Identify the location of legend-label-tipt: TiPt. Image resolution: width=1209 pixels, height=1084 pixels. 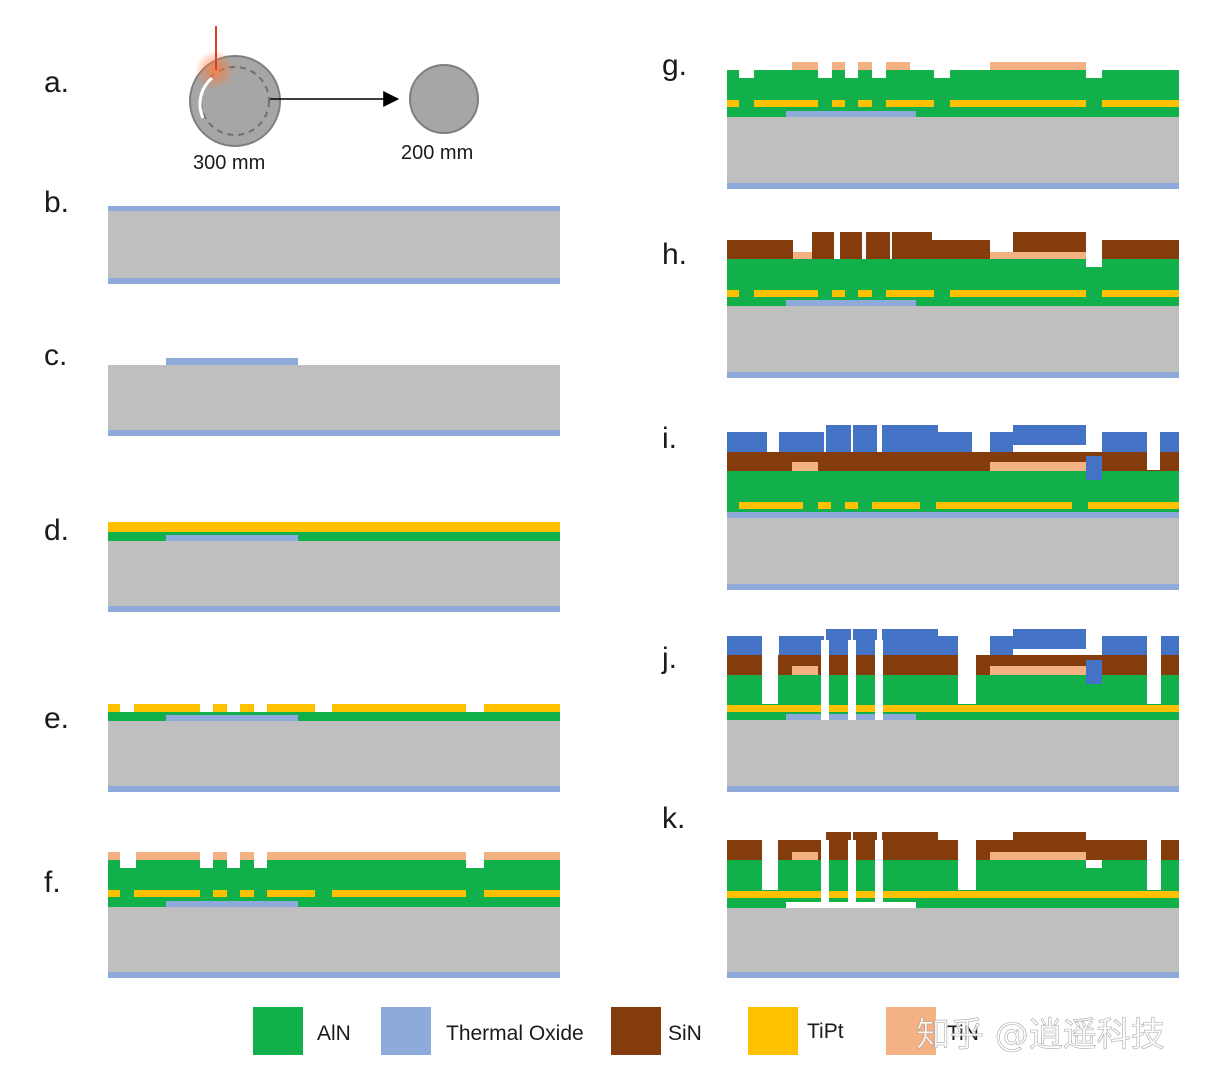
(825, 1031).